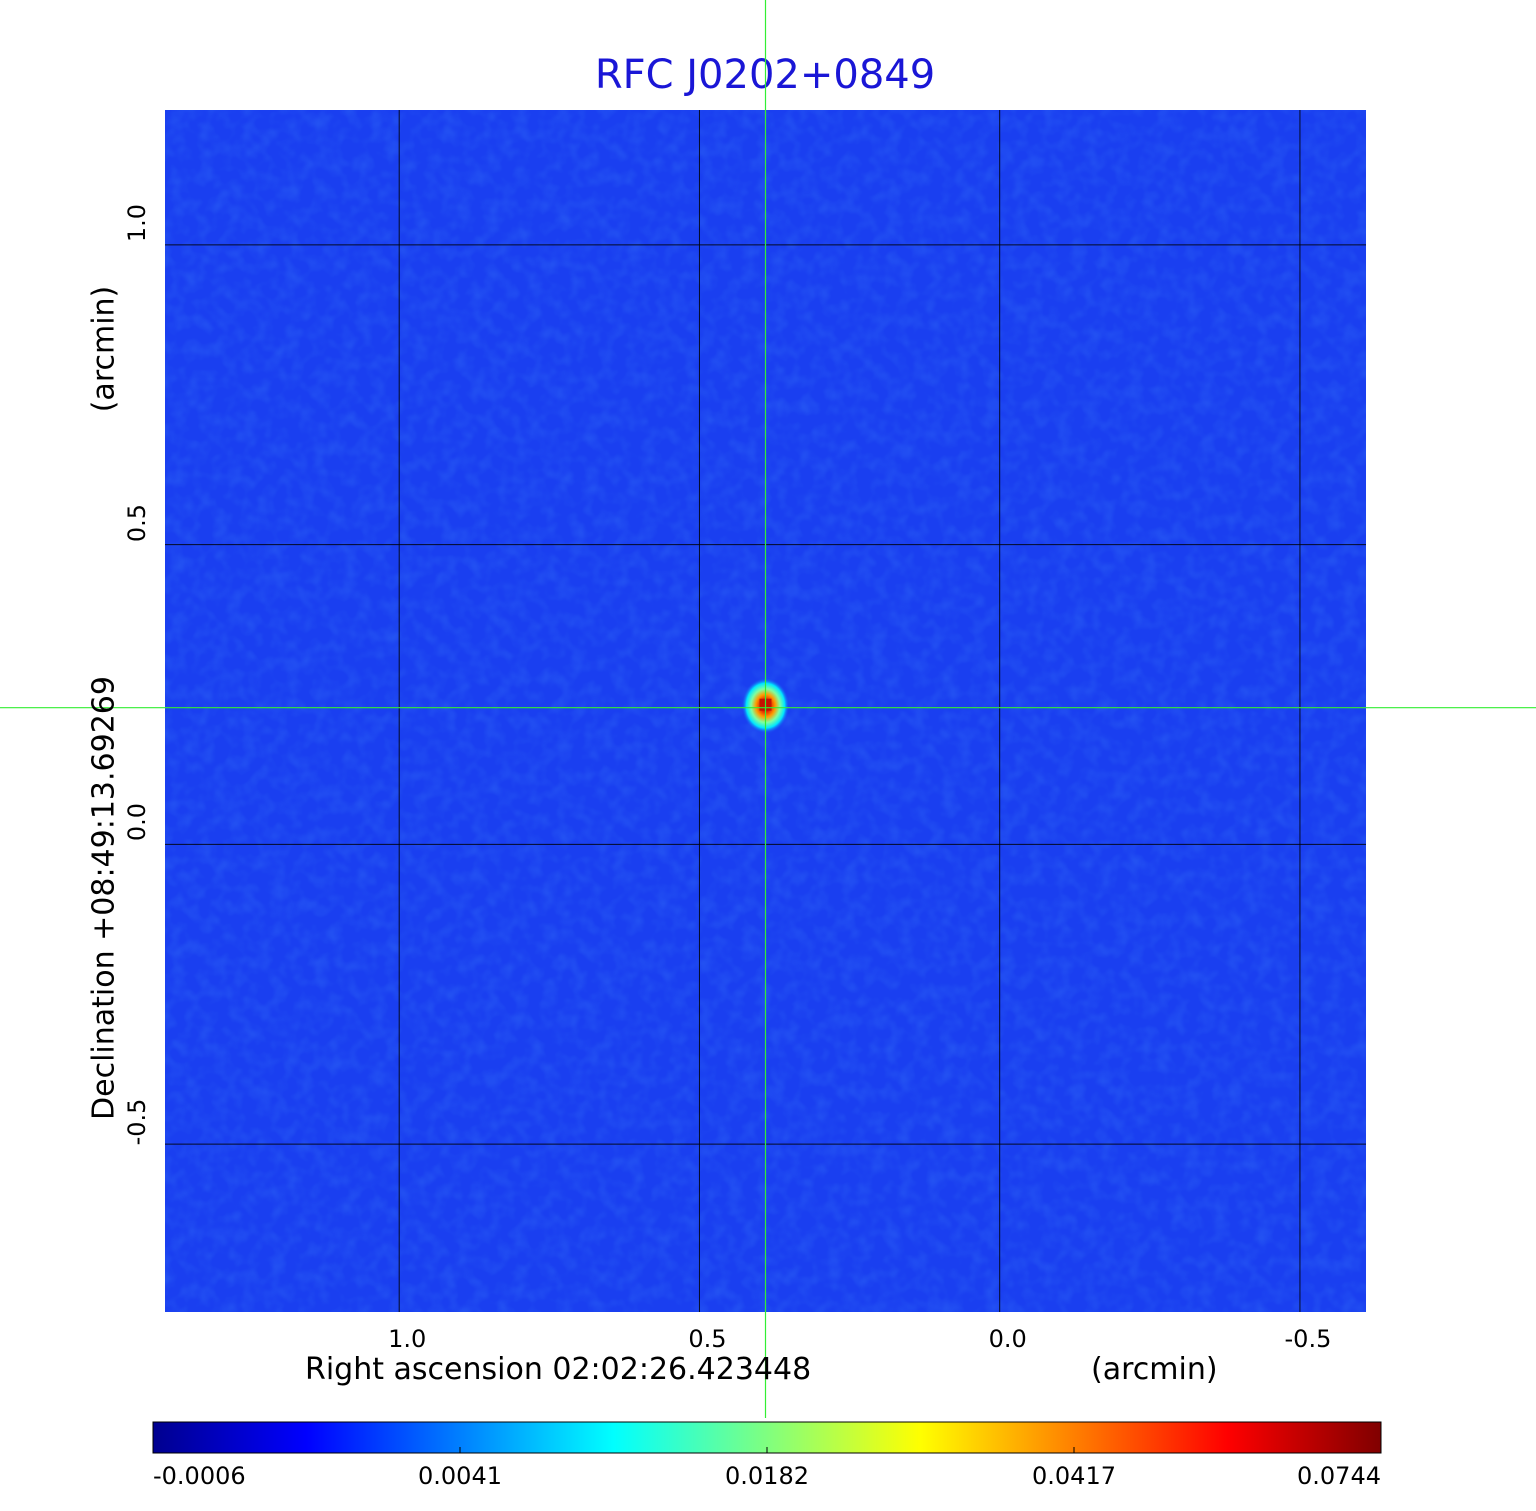 The image size is (1536, 1511). What do you see at coordinates (199, 1476) in the screenshot?
I see `colorbar-tick-label: -0.0006` at bounding box center [199, 1476].